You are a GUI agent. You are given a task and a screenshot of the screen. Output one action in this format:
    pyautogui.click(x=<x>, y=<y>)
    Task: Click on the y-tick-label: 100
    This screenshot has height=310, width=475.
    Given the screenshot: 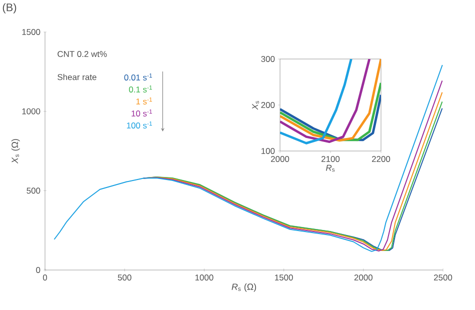 What is the action you would take?
    pyautogui.click(x=268, y=151)
    